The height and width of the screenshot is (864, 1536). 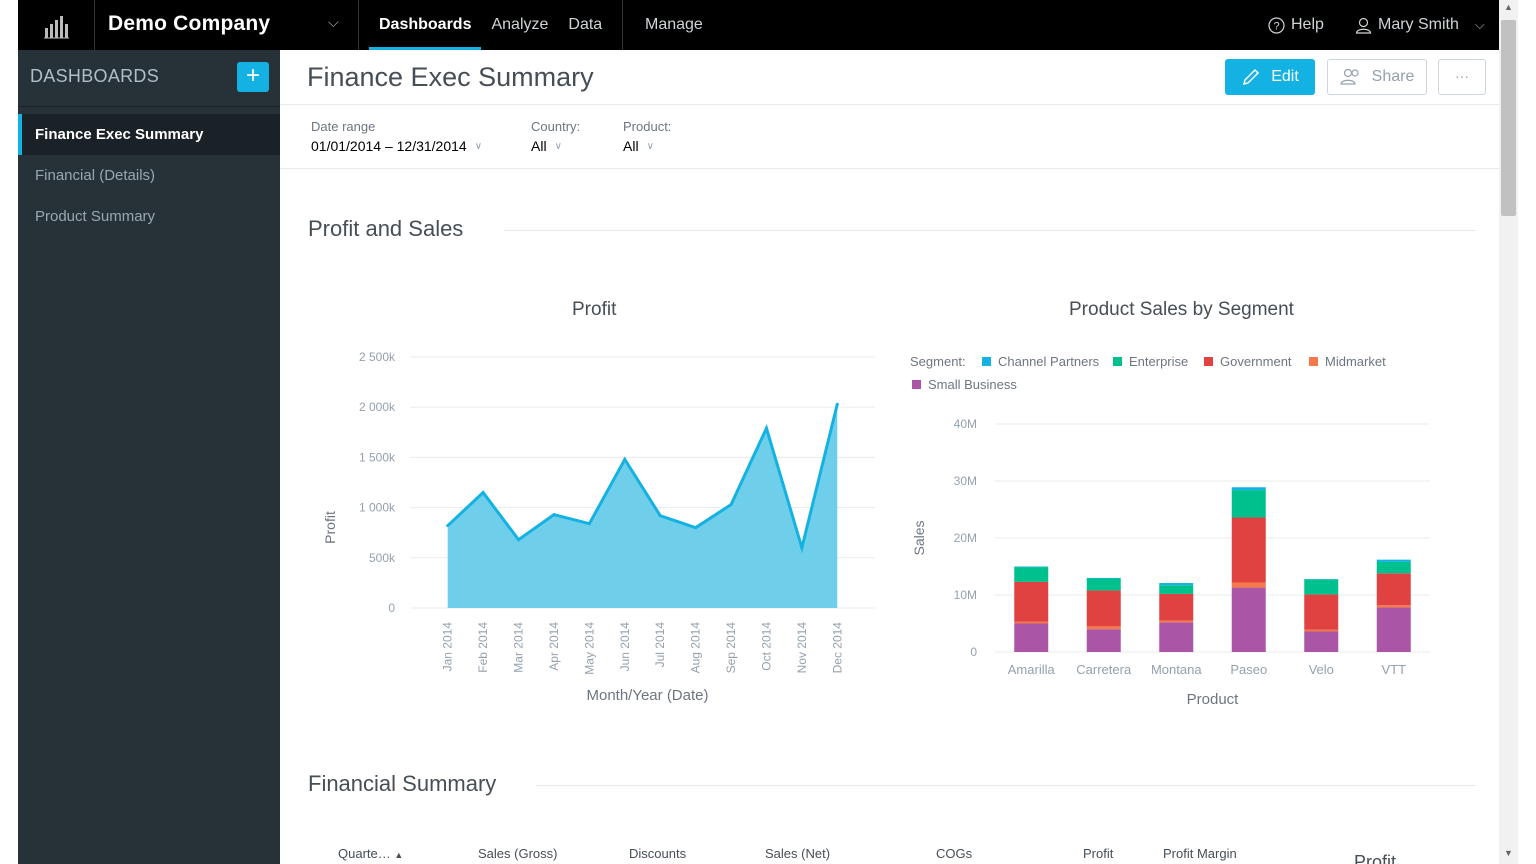 I want to click on x-tick-label: Nov 2014, so click(x=802, y=648).